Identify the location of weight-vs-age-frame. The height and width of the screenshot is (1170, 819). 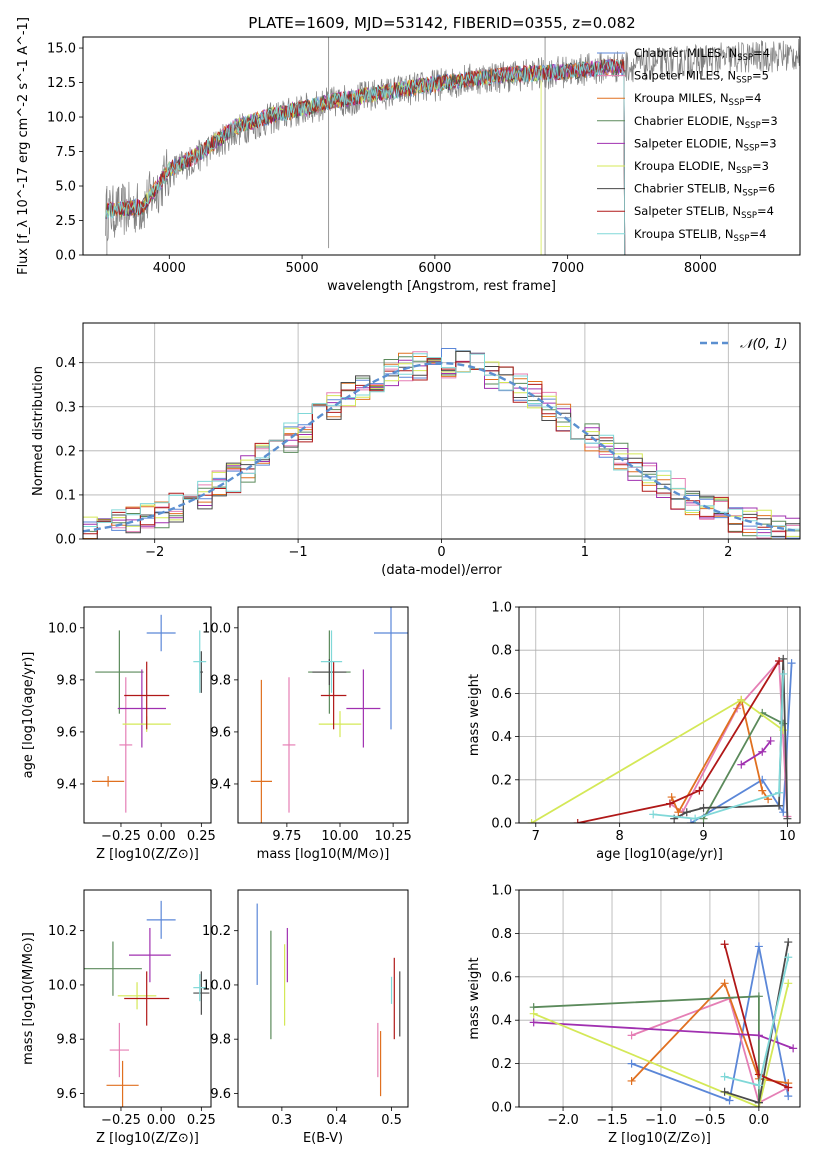
(659, 715).